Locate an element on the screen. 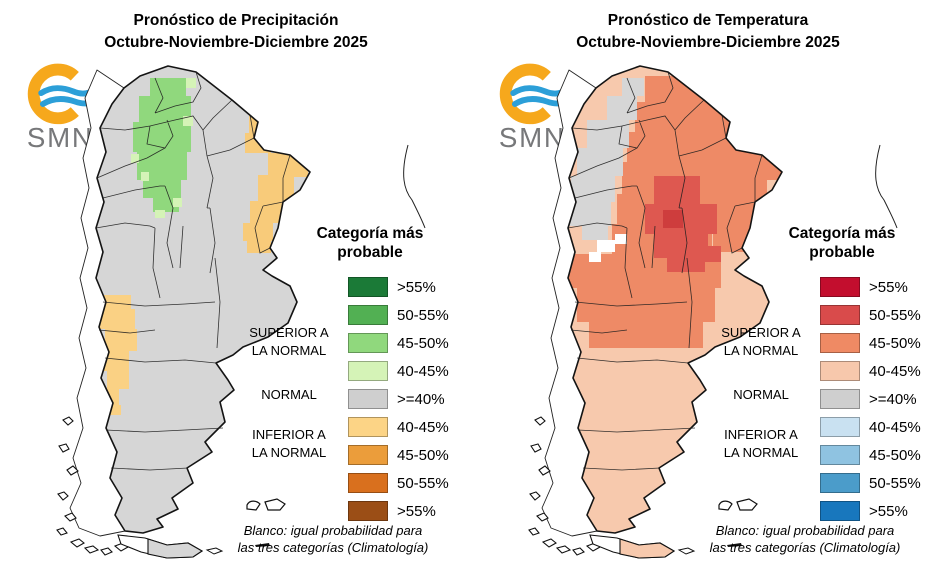 This screenshot has height=566, width=945. legend-item: 50-55% is located at coordinates (398, 483).